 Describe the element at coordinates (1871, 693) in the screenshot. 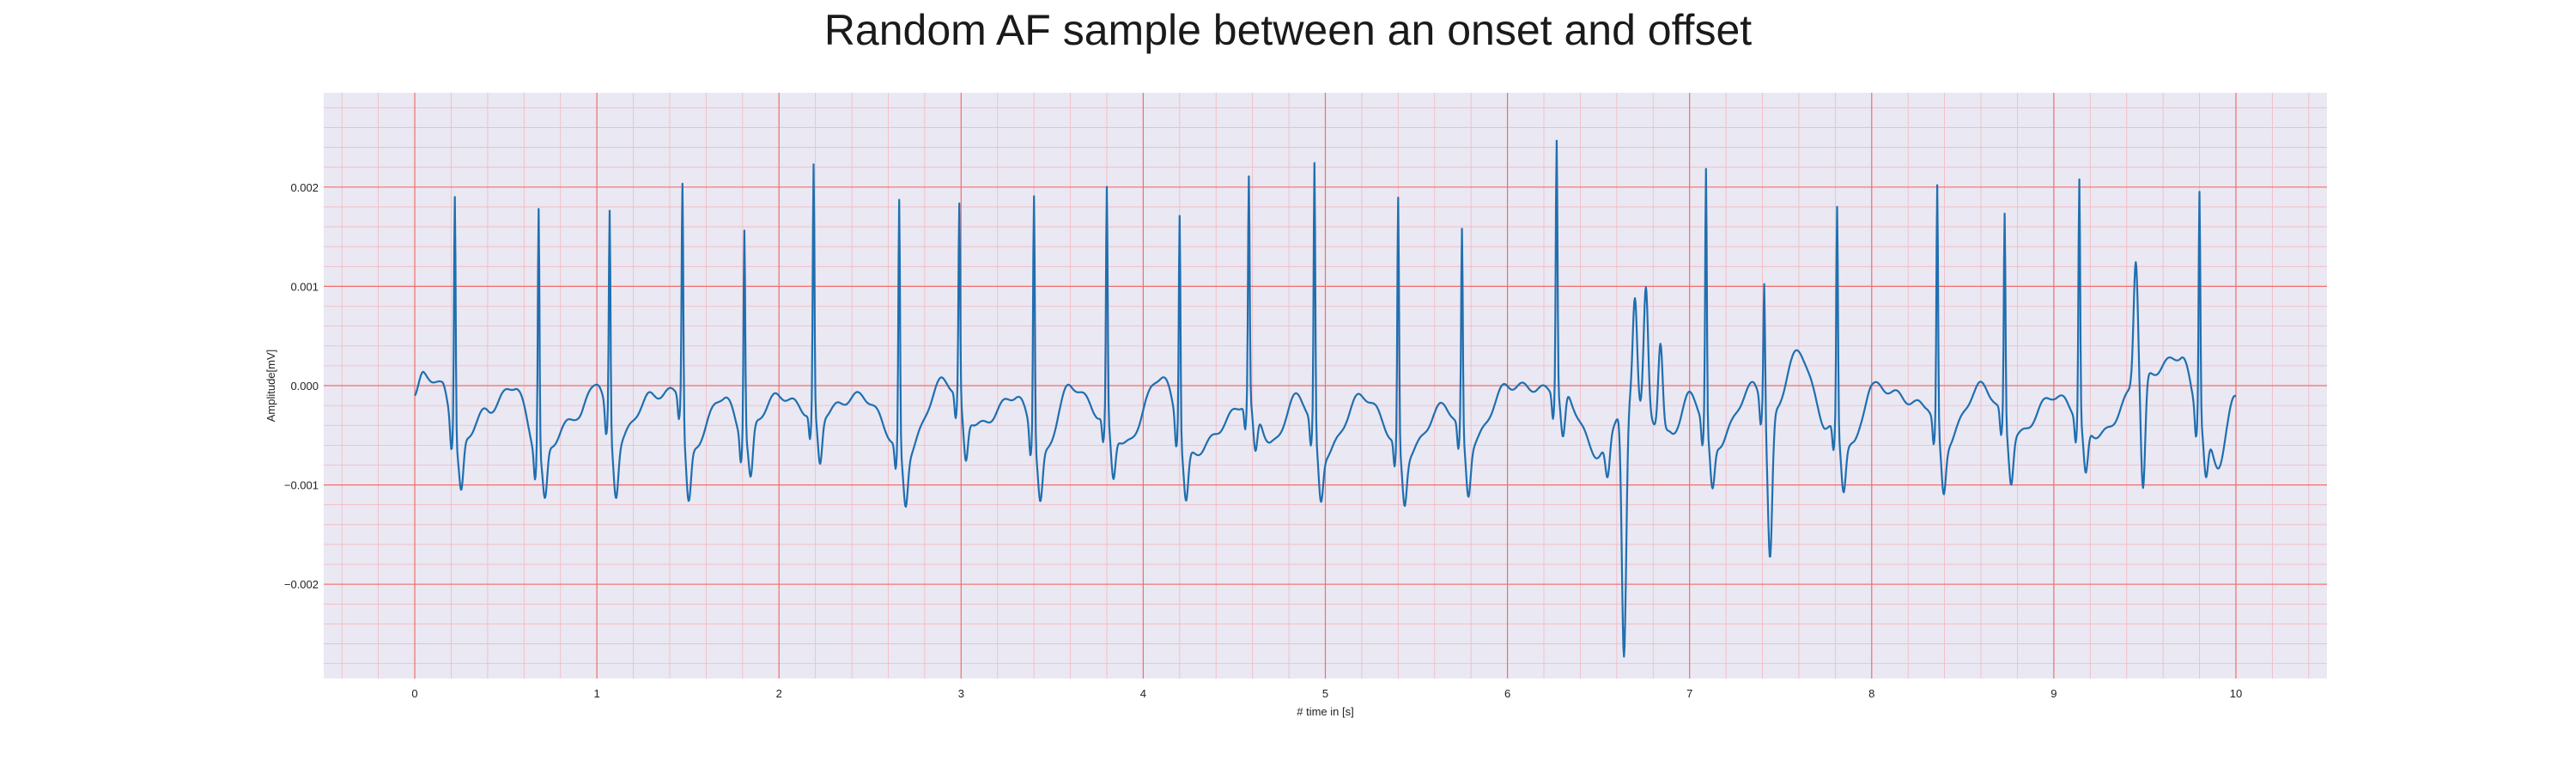

I see `x-tick-label: 8` at that location.